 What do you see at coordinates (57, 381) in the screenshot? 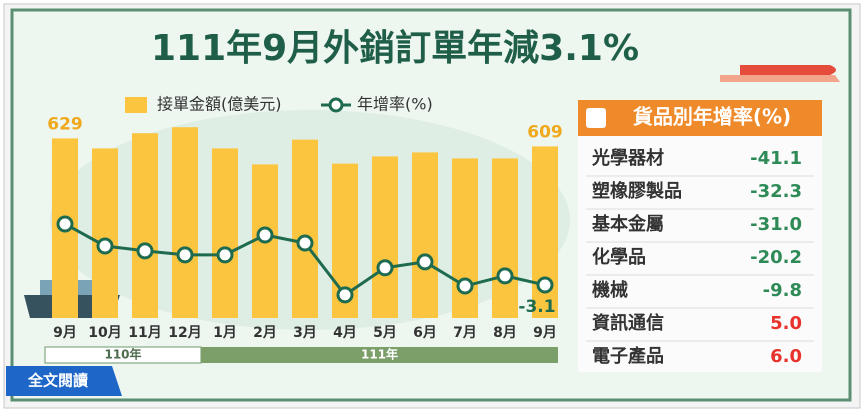
I see `read-button: 全文閱讀` at bounding box center [57, 381].